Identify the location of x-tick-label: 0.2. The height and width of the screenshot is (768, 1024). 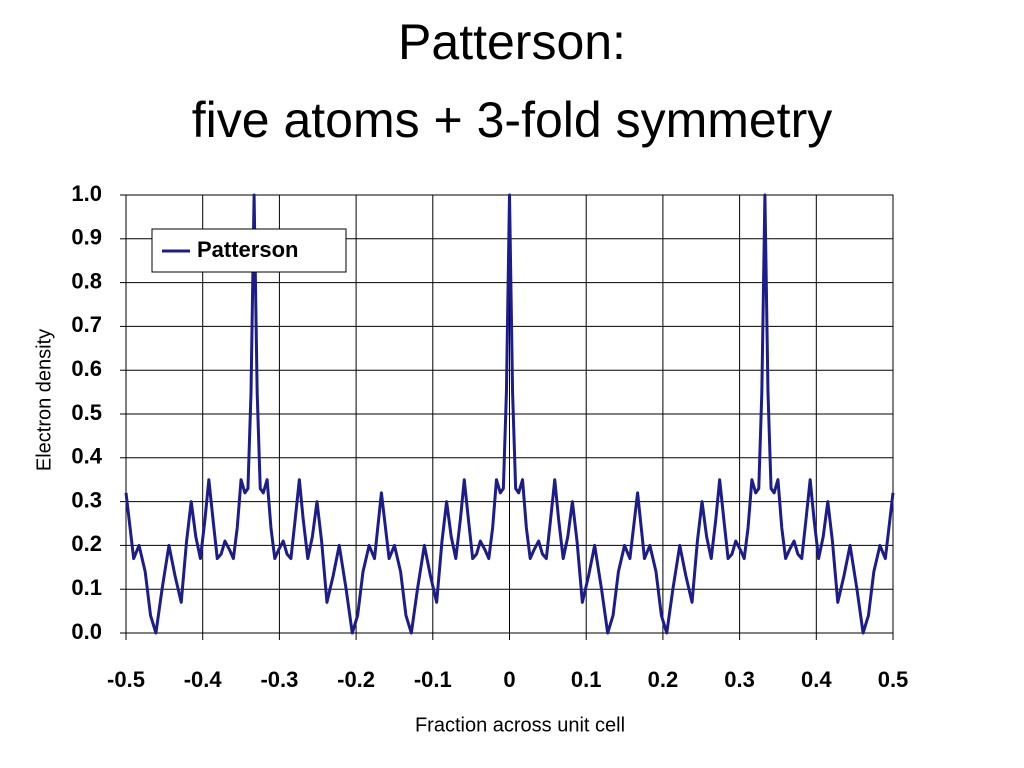
(663, 679).